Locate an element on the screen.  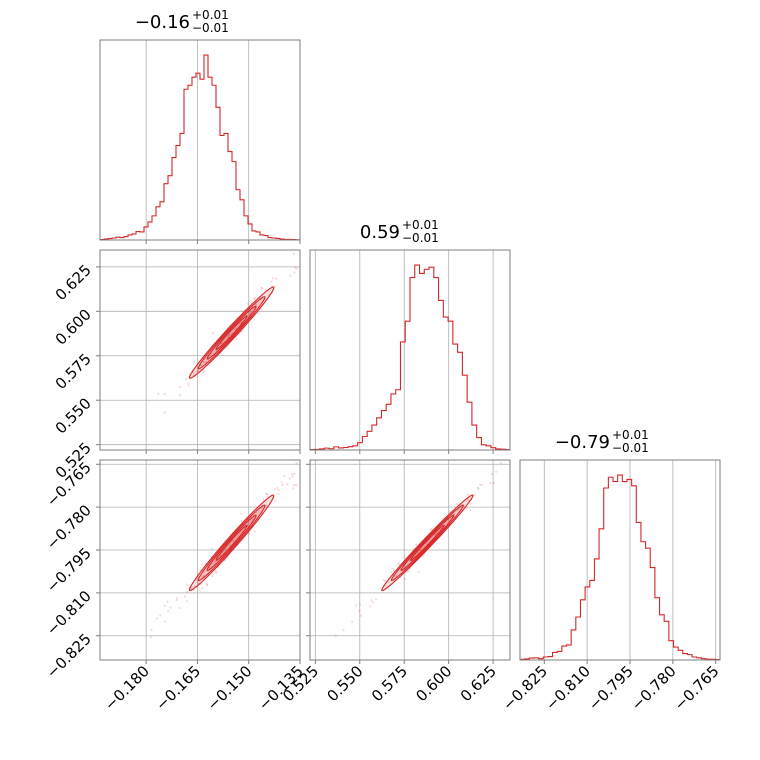
x-tick-label: −0.795 is located at coordinates (611, 688).